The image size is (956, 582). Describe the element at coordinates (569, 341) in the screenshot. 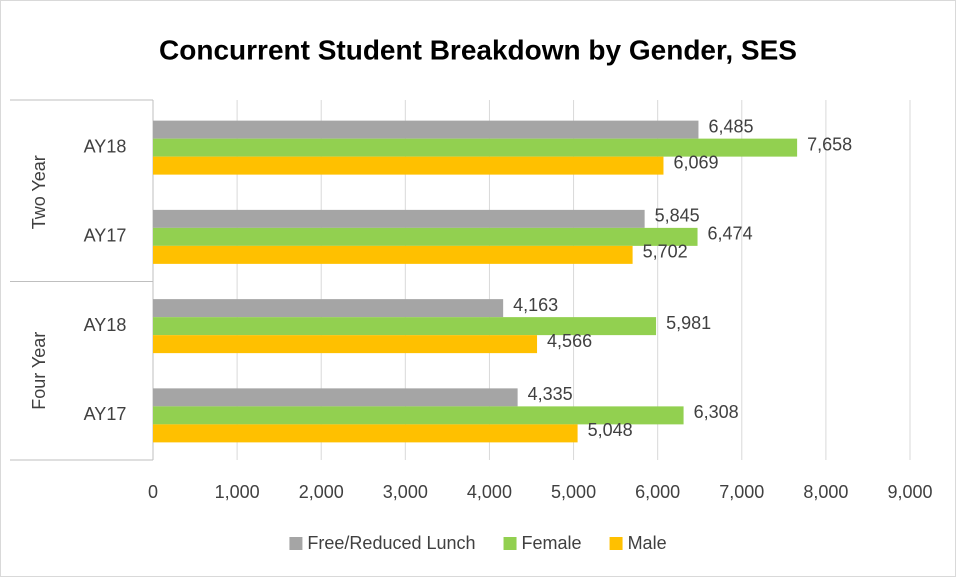

I see `data-label: 4,566` at that location.